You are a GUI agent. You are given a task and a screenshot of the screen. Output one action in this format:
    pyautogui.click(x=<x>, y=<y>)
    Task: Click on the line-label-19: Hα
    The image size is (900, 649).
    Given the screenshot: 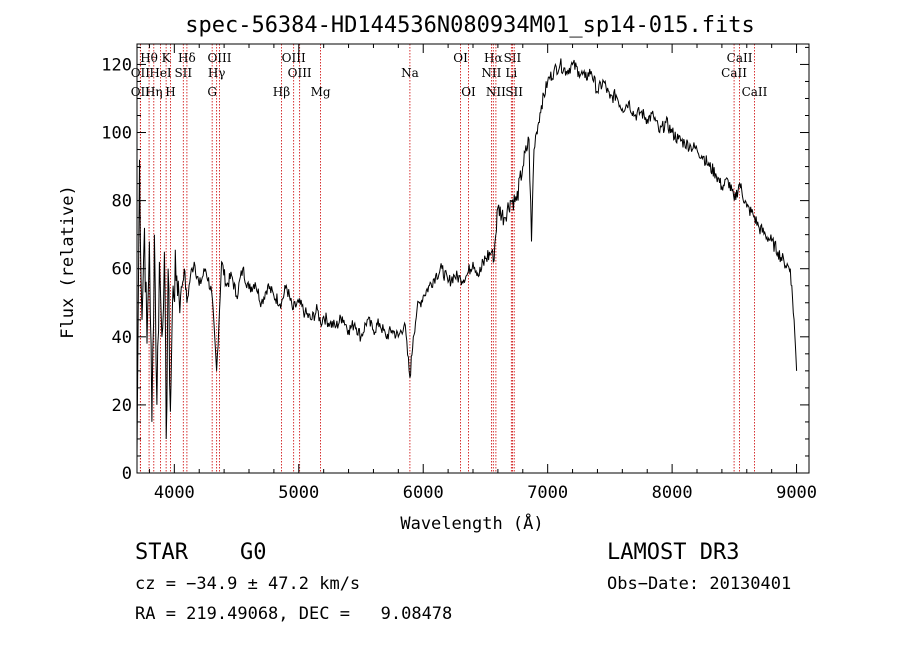 What is the action you would take?
    pyautogui.click(x=493, y=58)
    